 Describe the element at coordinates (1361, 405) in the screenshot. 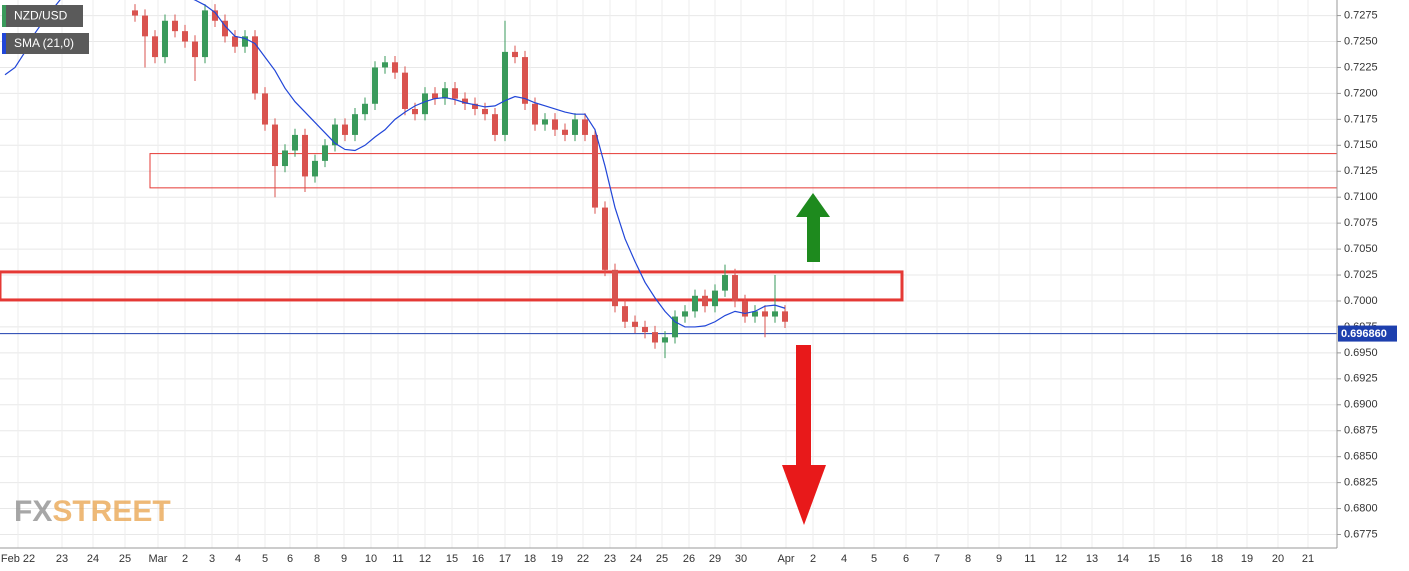

I see `y-tick-label: 0.6900` at that location.